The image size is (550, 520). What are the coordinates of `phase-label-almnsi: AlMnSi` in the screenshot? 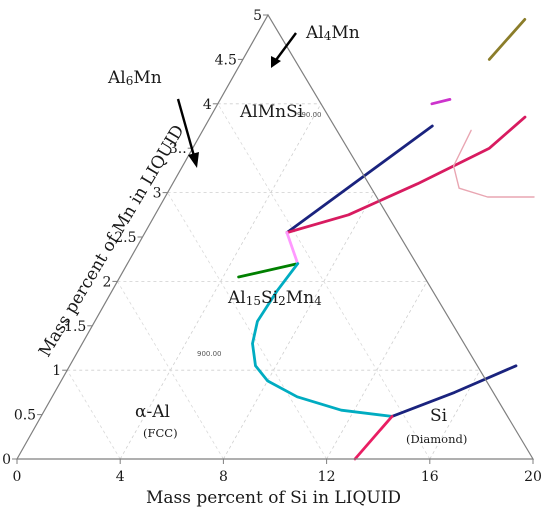 It's located at (271, 112).